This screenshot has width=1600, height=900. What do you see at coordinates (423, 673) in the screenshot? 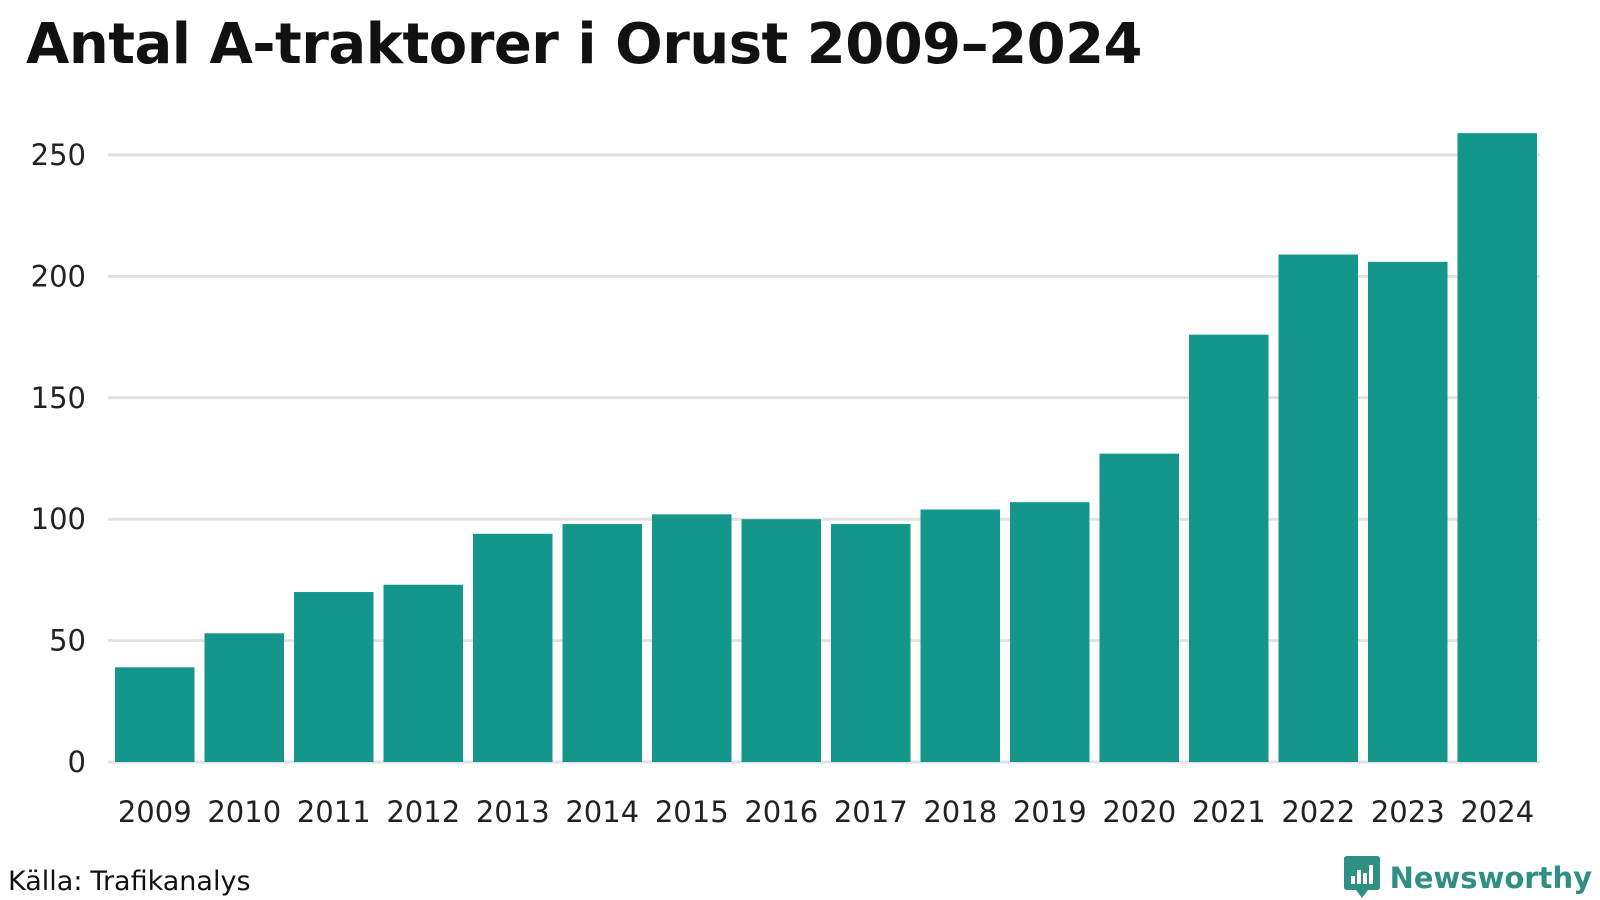
I see `bar-2012` at bounding box center [423, 673].